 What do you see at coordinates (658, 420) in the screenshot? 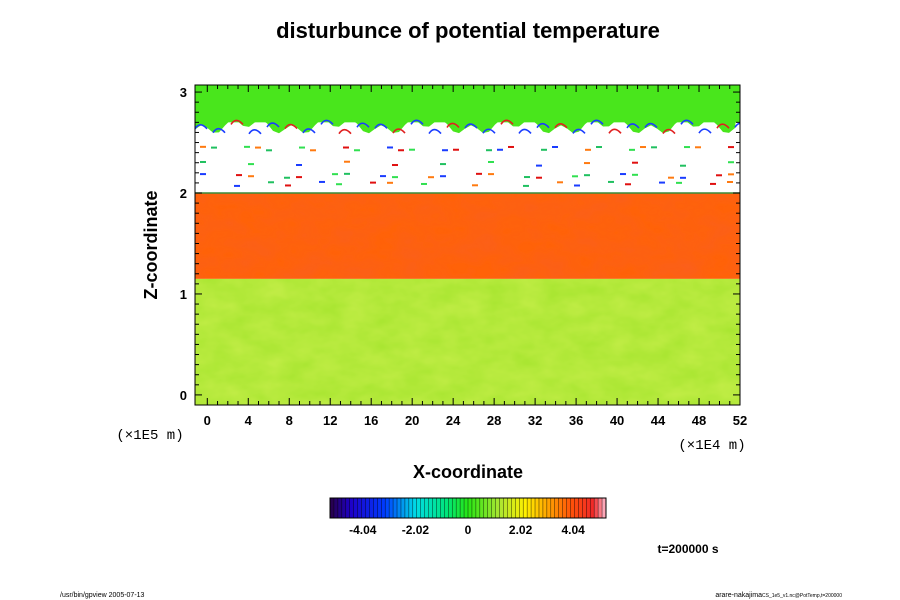
I see `x-tick-label: 44` at bounding box center [658, 420].